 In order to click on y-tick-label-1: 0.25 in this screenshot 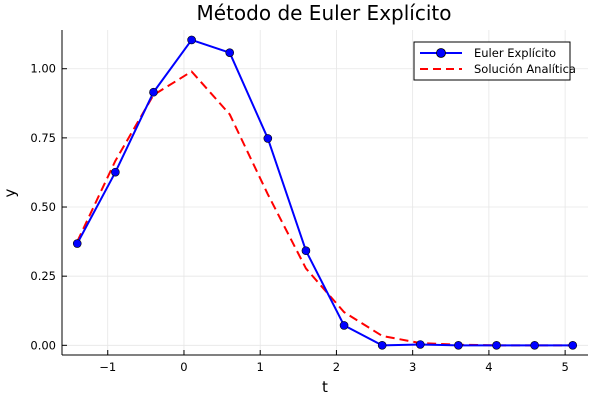, I will do `click(43, 276)`.